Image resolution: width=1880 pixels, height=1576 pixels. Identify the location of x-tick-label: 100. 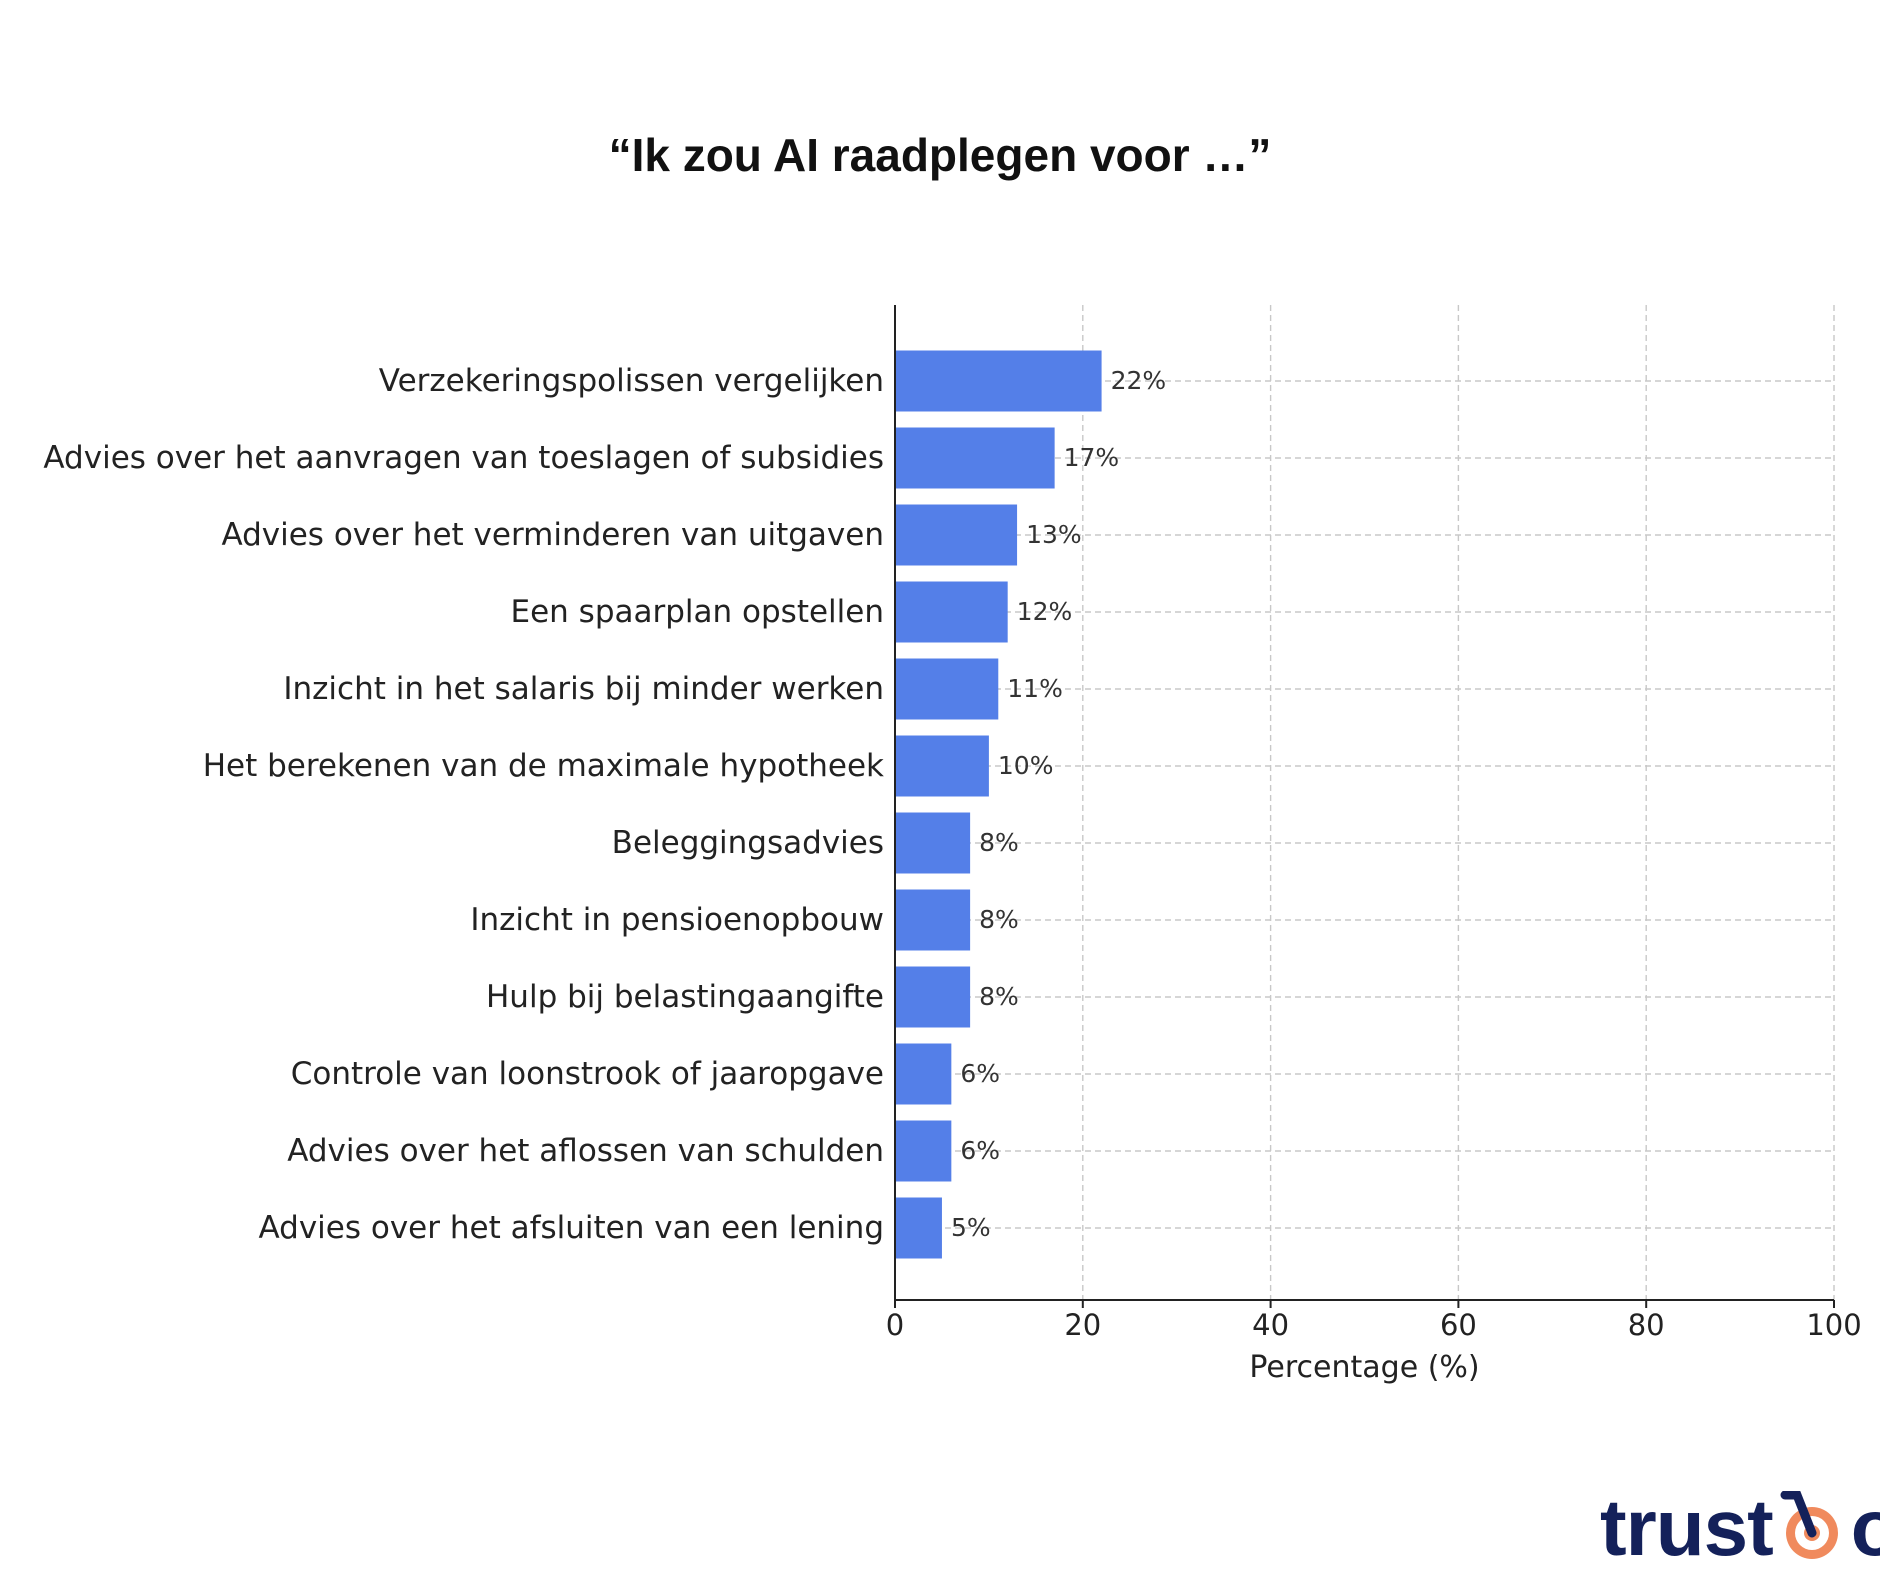
(1833, 1325).